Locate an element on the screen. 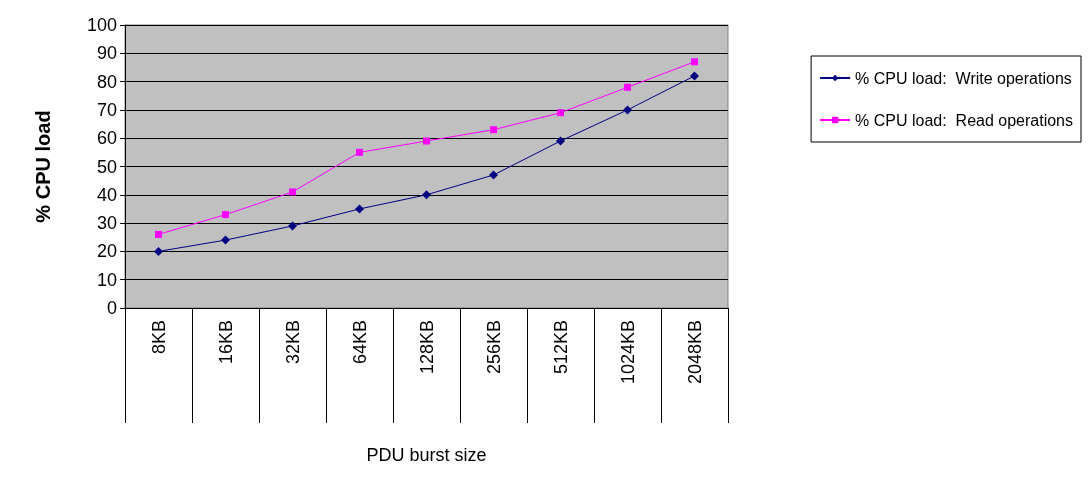  x-tick-label: 32KB is located at coordinates (292, 342).